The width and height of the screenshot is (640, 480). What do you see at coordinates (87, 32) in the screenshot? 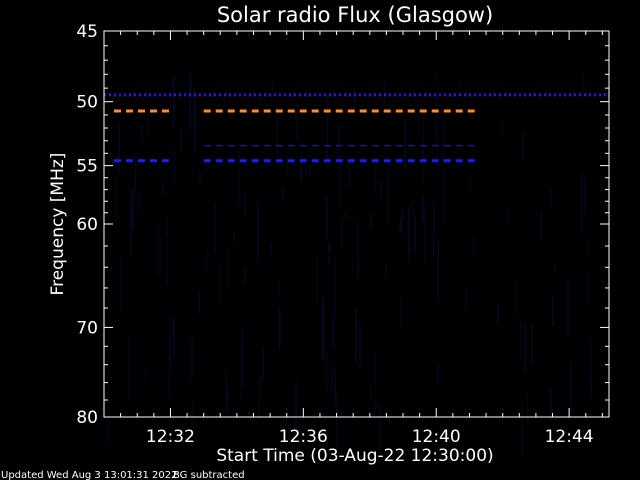
I see `y-tick-label: 45` at bounding box center [87, 32].